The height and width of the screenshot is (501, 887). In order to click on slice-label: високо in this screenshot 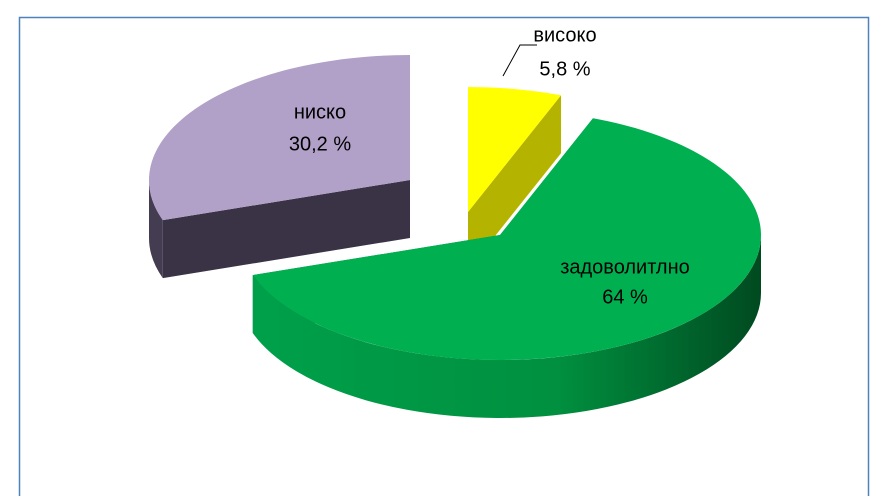, I will do `click(564, 35)`.